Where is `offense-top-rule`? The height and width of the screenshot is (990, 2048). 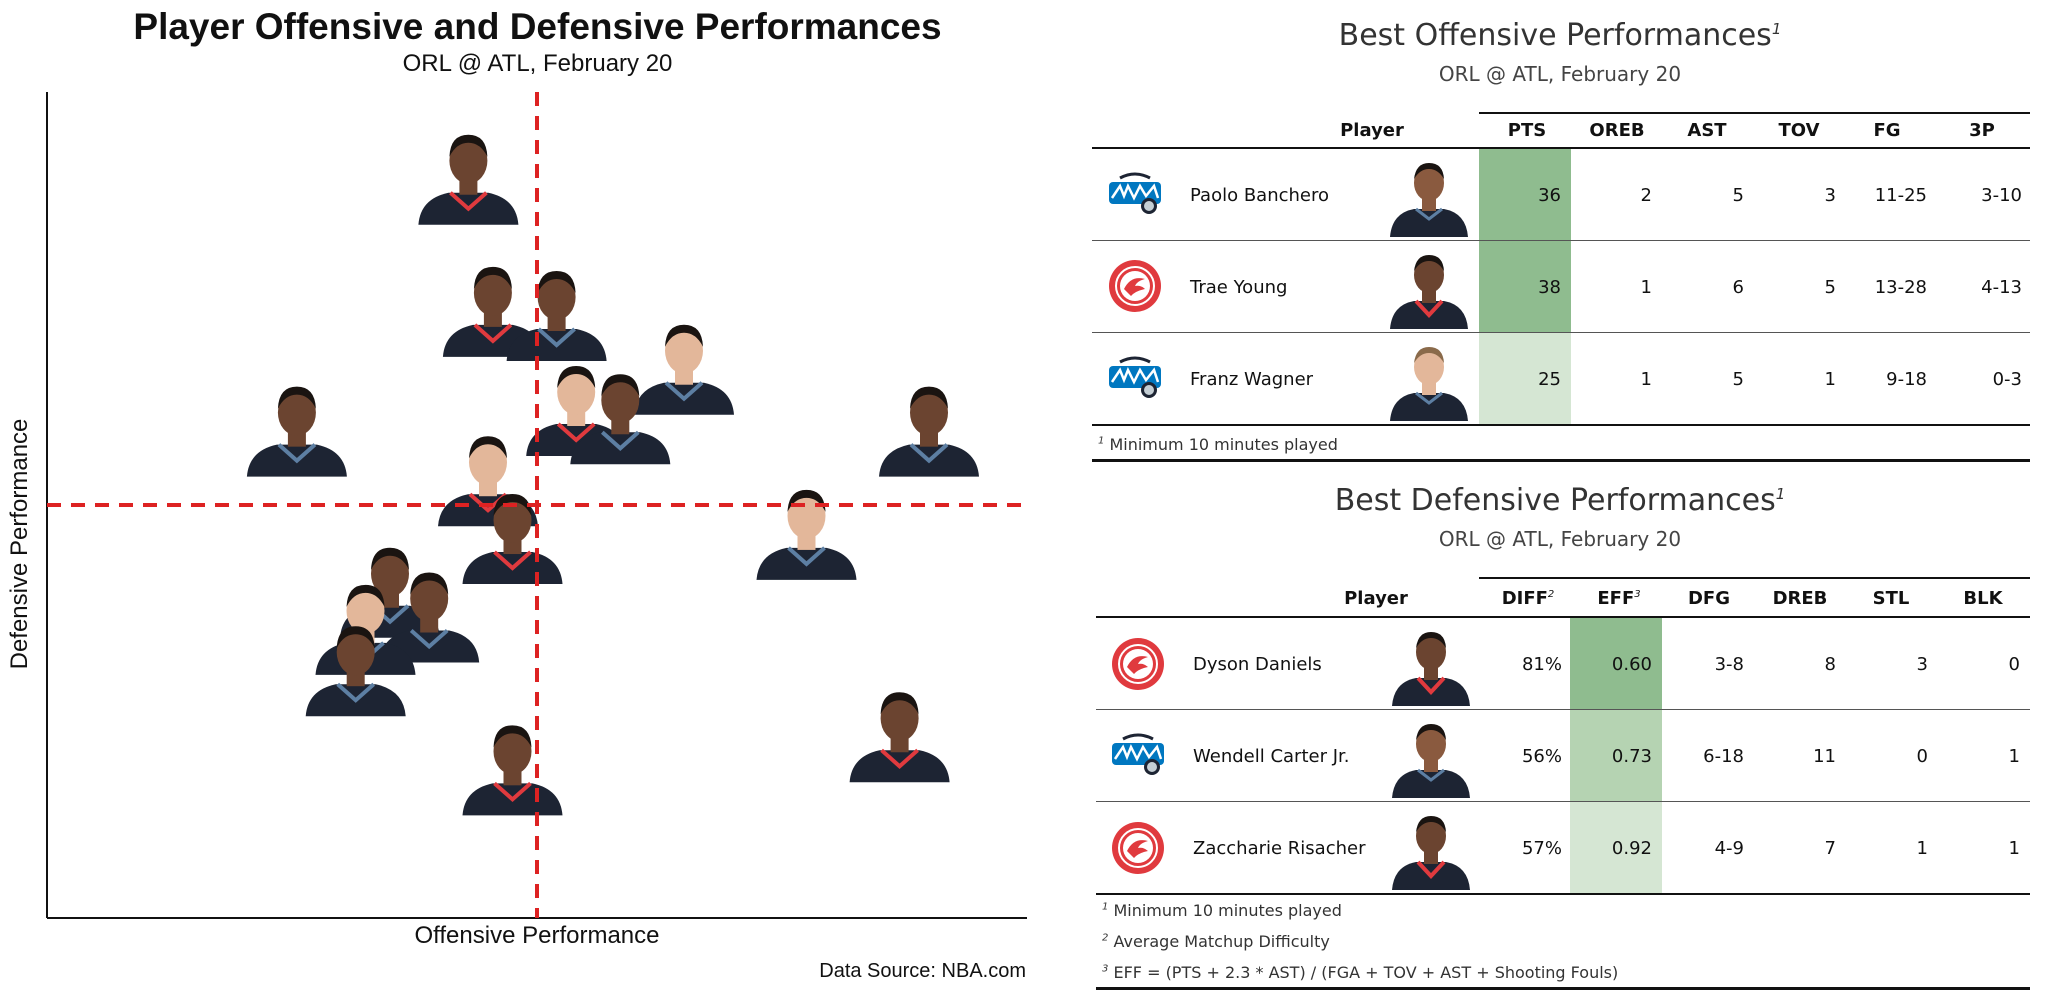
offense-top-rule is located at coordinates (1754, 113).